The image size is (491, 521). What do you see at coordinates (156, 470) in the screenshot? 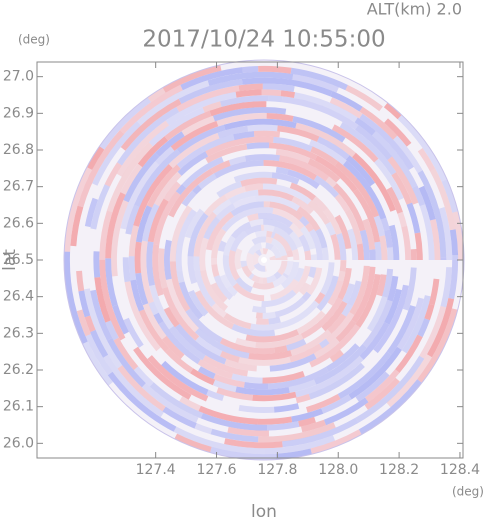
I see `x-tick-label: 127.4` at bounding box center [156, 470].